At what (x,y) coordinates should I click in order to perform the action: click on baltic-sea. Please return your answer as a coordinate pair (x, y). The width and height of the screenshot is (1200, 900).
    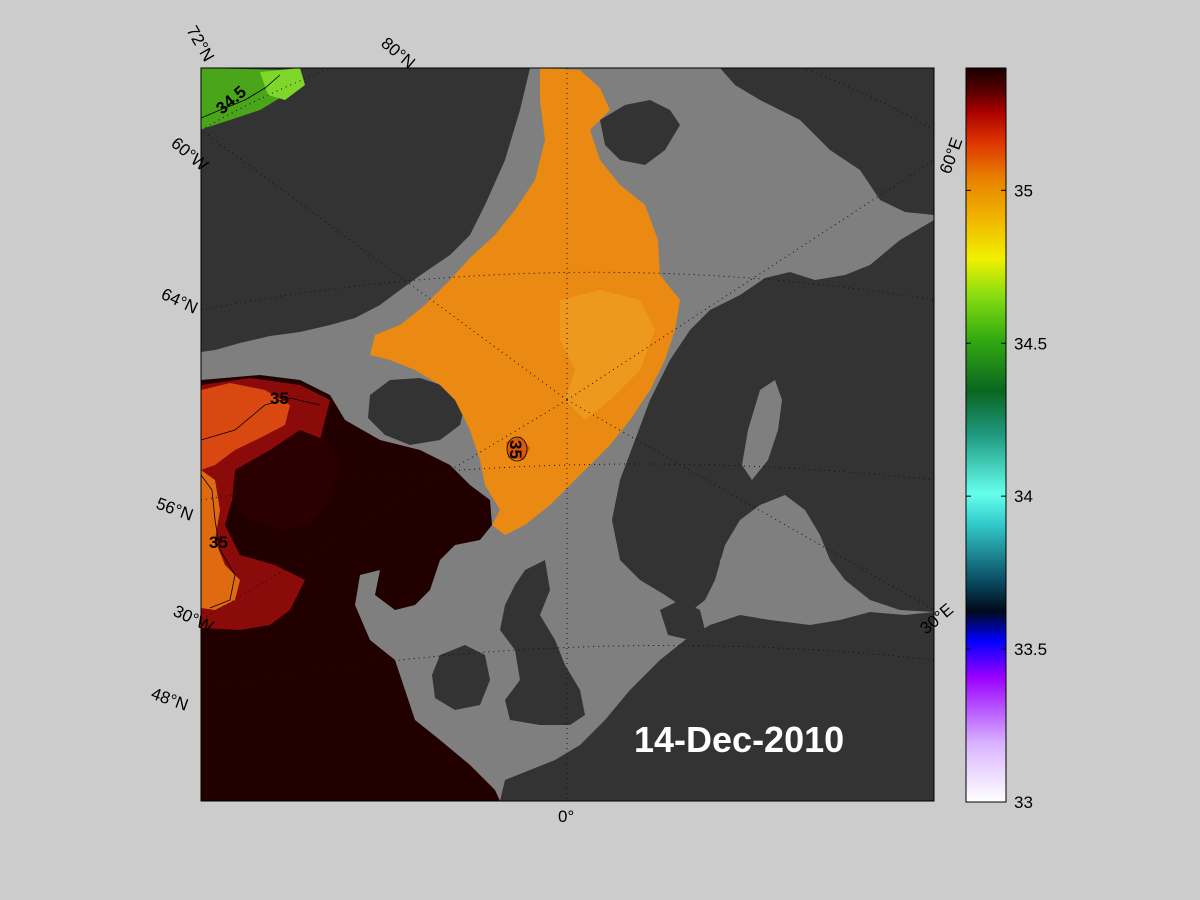
    Looking at the image, I should click on (761, 570).